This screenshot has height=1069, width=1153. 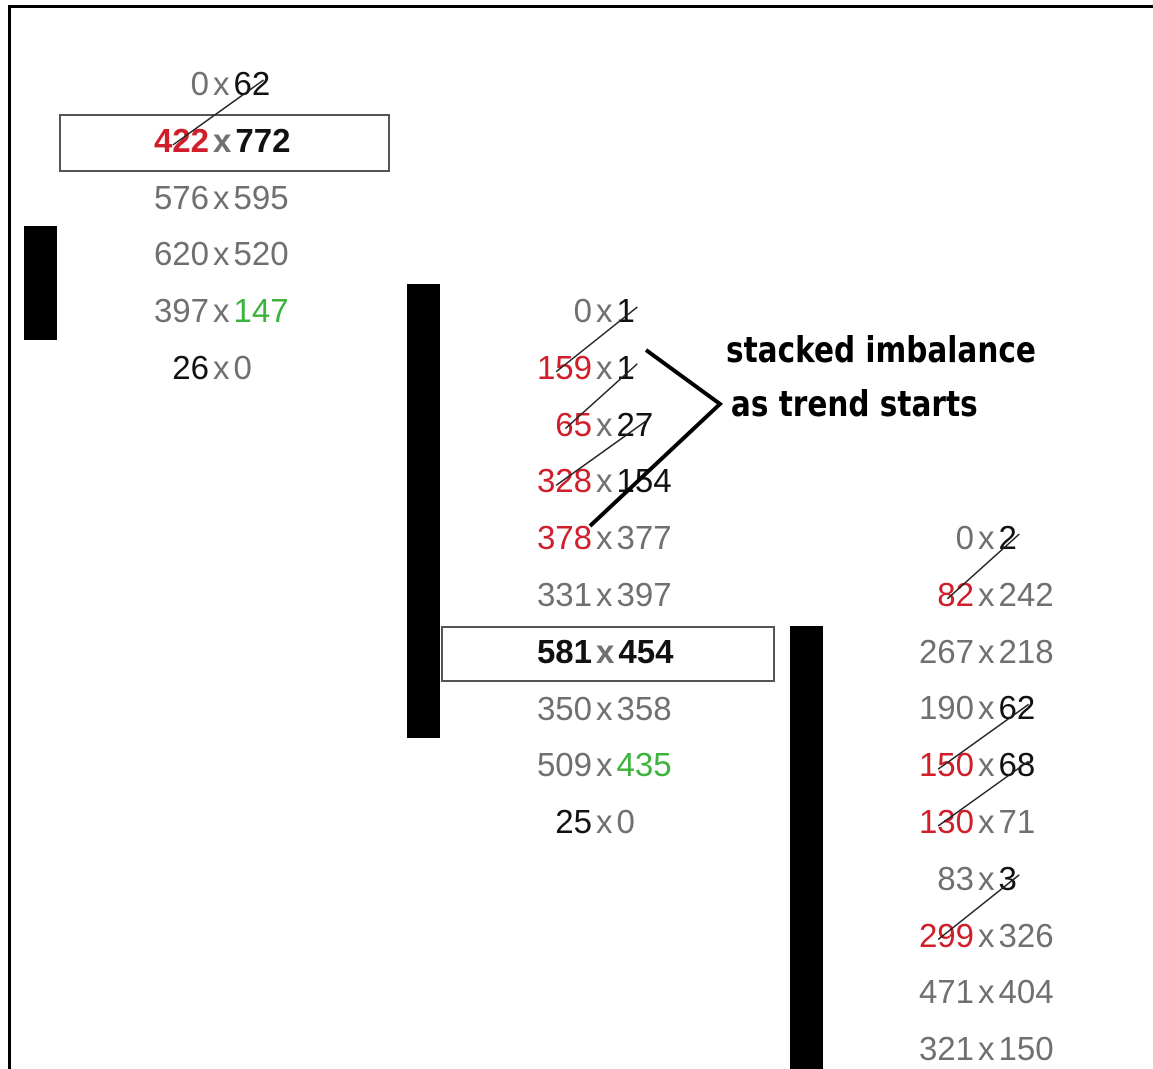 What do you see at coordinates (946, 992) in the screenshot?
I see `bid-volume: 471` at bounding box center [946, 992].